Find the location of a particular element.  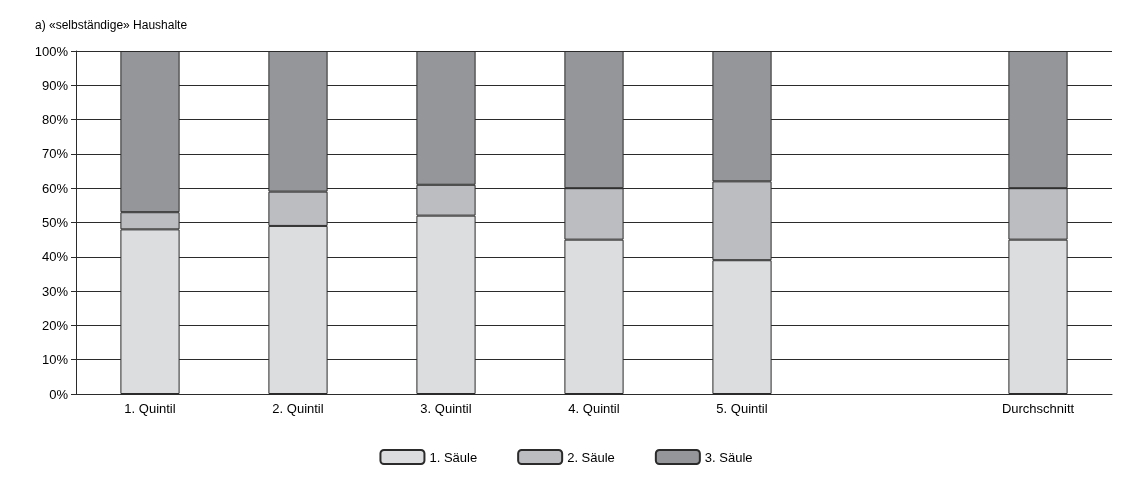

y-tick-label: 0% is located at coordinates (59, 394).